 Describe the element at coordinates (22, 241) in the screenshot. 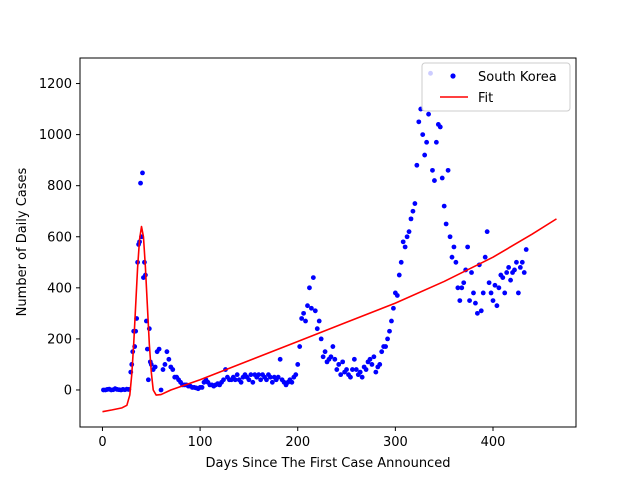

I see `y-axis-label: Number of Daily Cases` at that location.